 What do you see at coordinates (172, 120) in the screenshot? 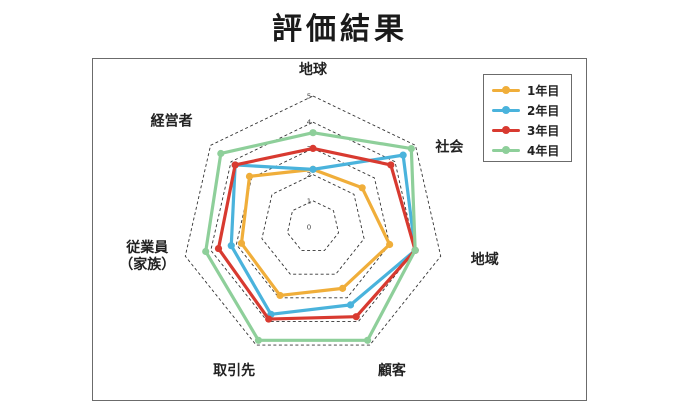
I see `axis-label-7: 経営者` at bounding box center [172, 120].